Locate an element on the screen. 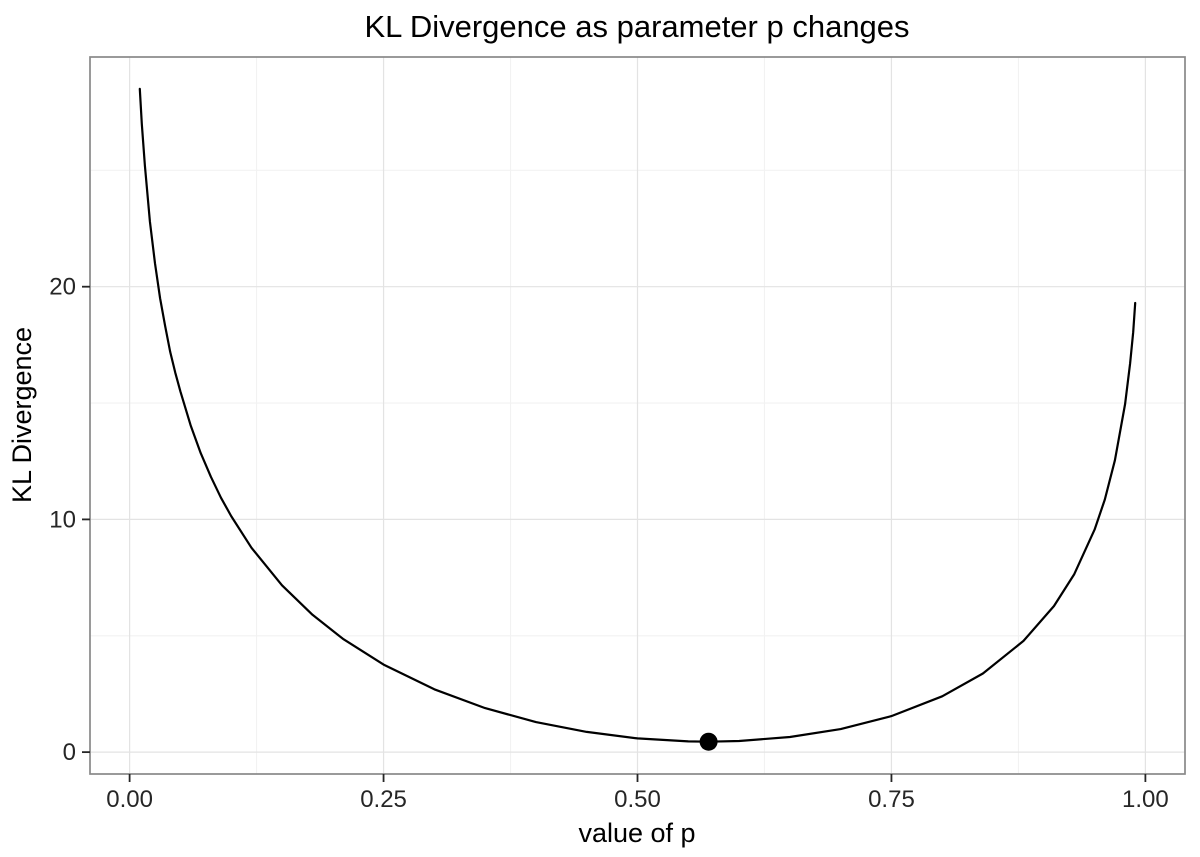  y-tick-label: 20 is located at coordinates (62, 287).